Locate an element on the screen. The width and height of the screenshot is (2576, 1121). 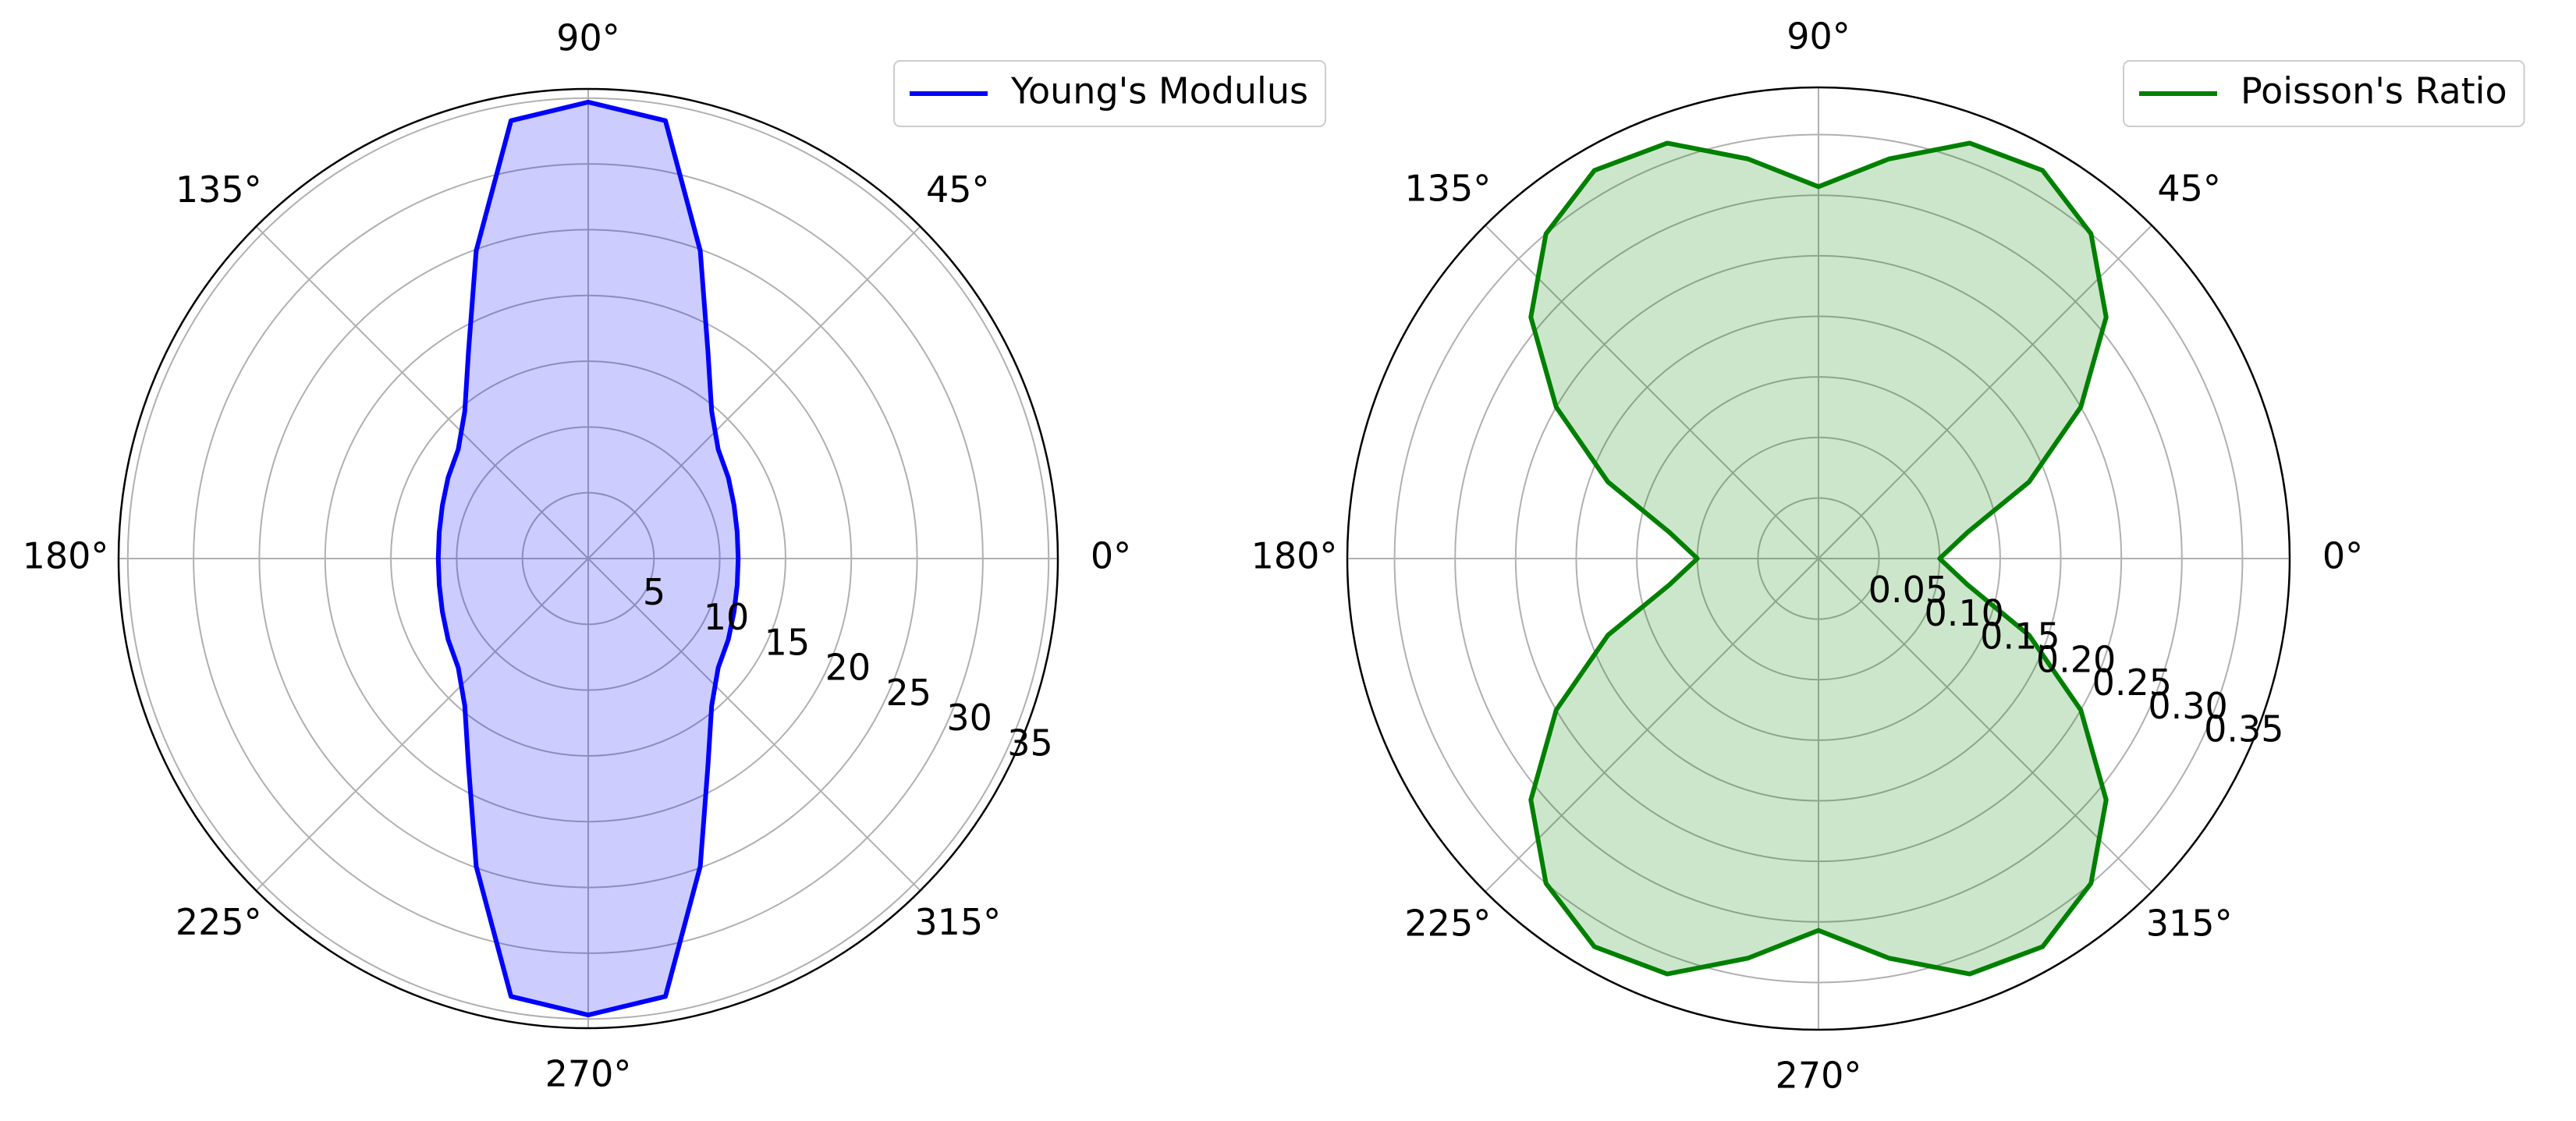
area is located at coordinates (588, 558).